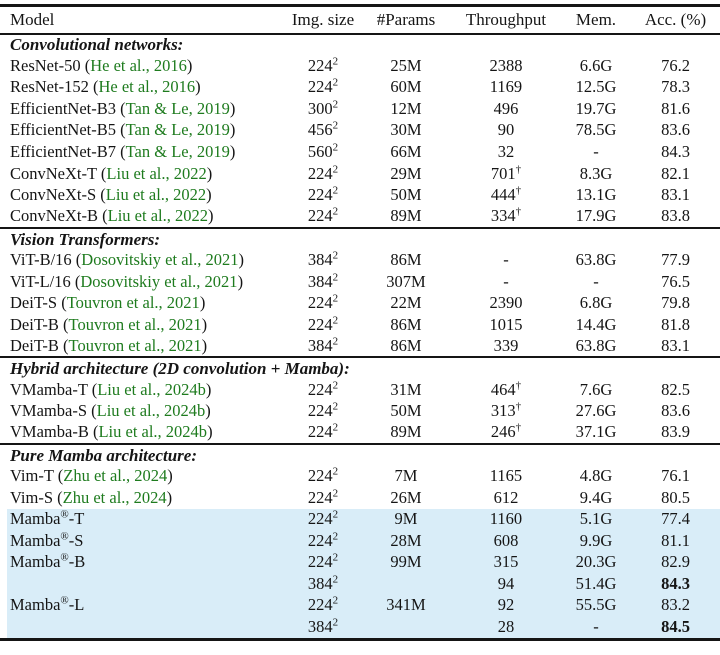 Image resolution: width=720 pixels, height=655 pixels. I want to click on section-header-row: Vision Transformers:, so click(360, 238).